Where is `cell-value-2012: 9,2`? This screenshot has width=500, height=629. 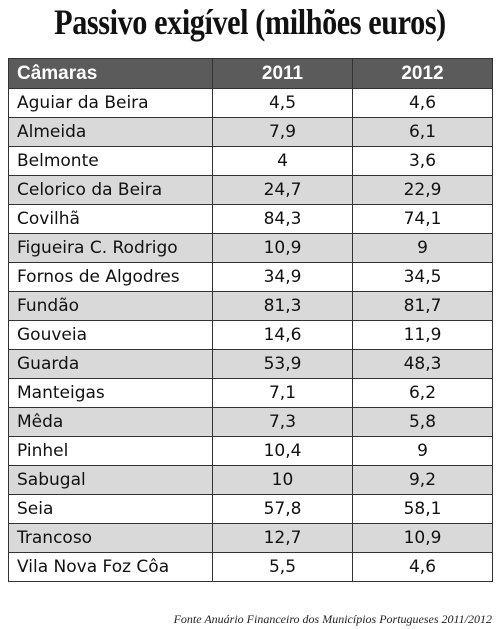 cell-value-2012: 9,2 is located at coordinates (422, 480).